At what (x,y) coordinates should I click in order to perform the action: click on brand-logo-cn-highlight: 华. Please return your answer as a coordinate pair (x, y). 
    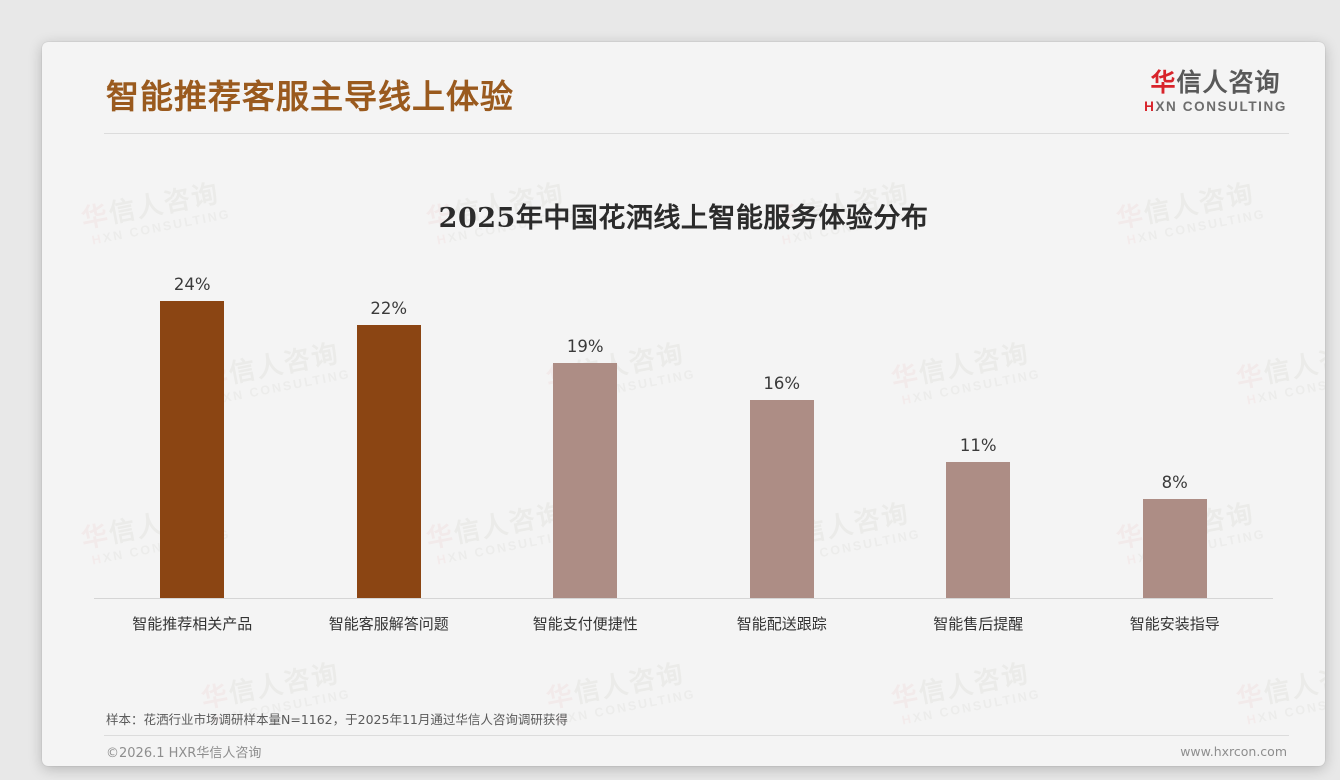
    Looking at the image, I should click on (1163, 82).